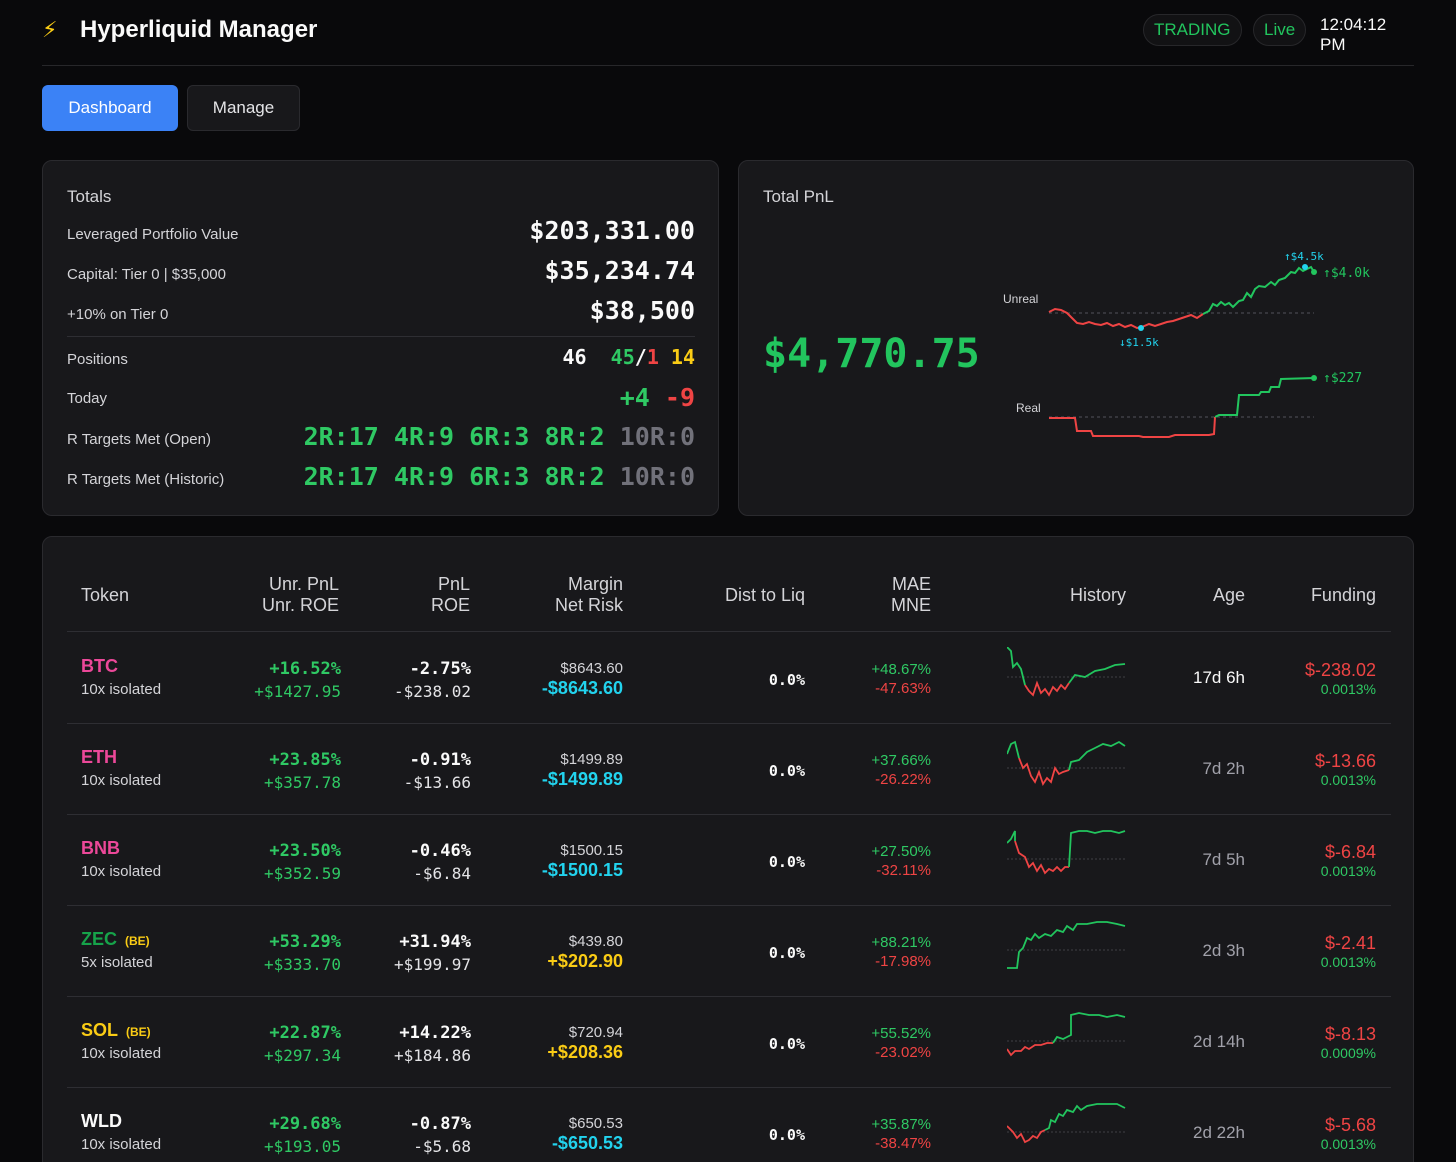 Image resolution: width=1456 pixels, height=1162 pixels. What do you see at coordinates (104, 848) in the screenshot?
I see `token-name: BNB` at bounding box center [104, 848].